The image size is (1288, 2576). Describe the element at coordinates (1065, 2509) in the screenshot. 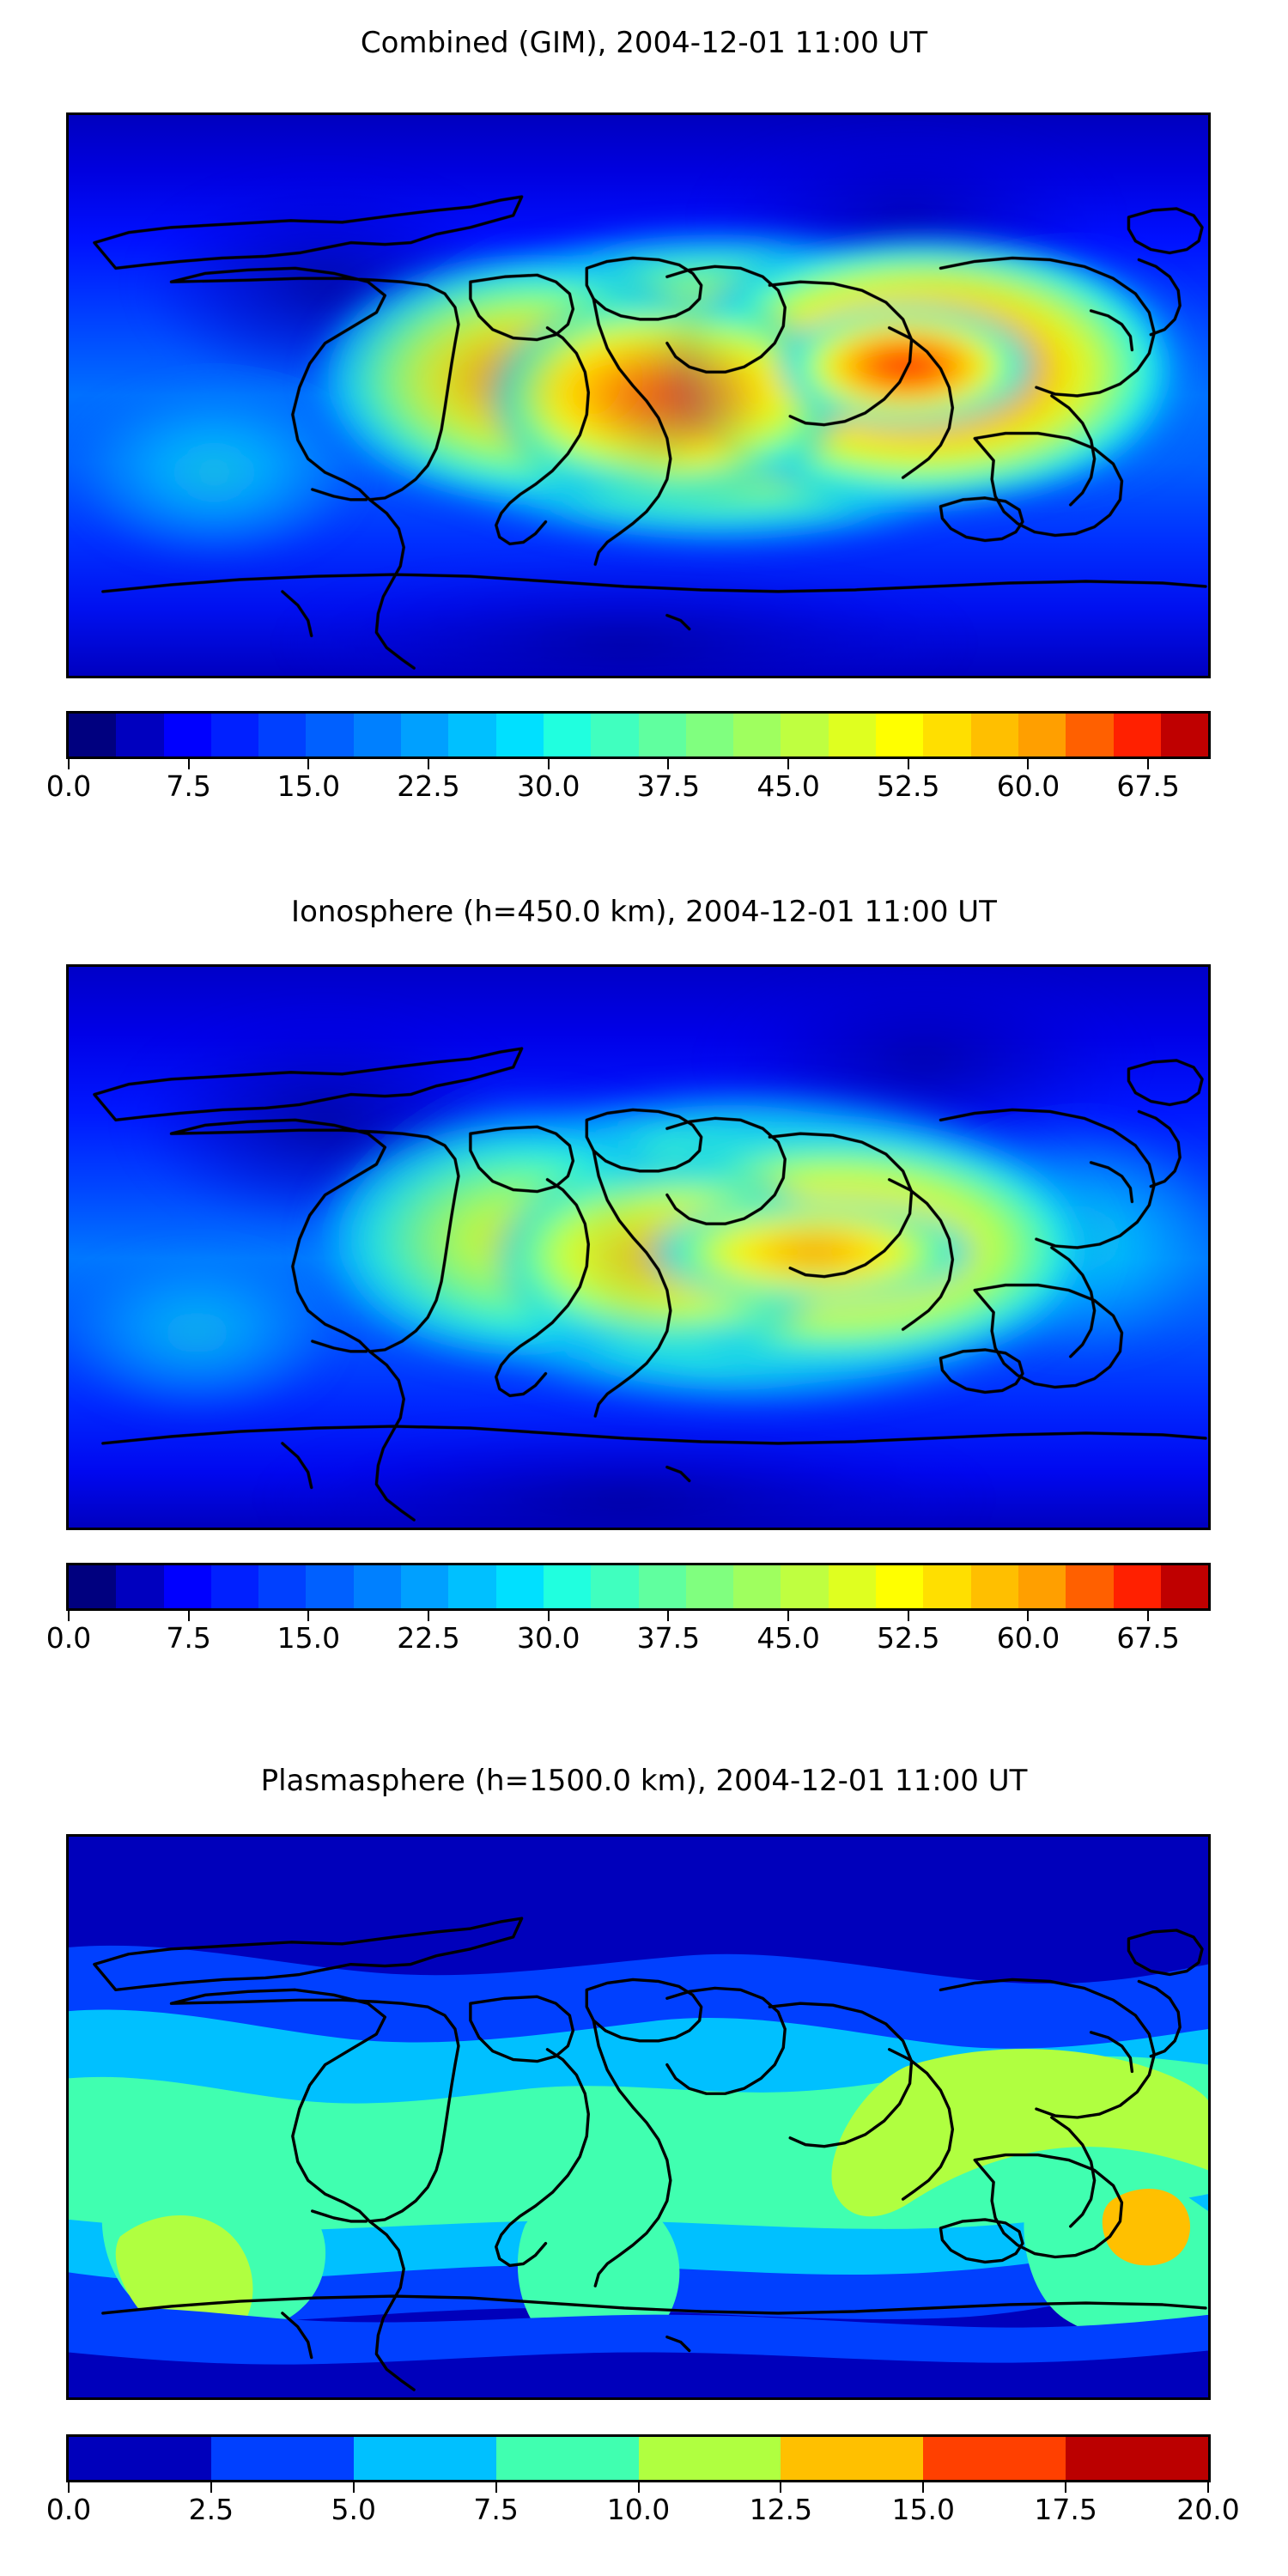

I see `colorbar-plasmasphere-tick-label-7: 17.5` at that location.